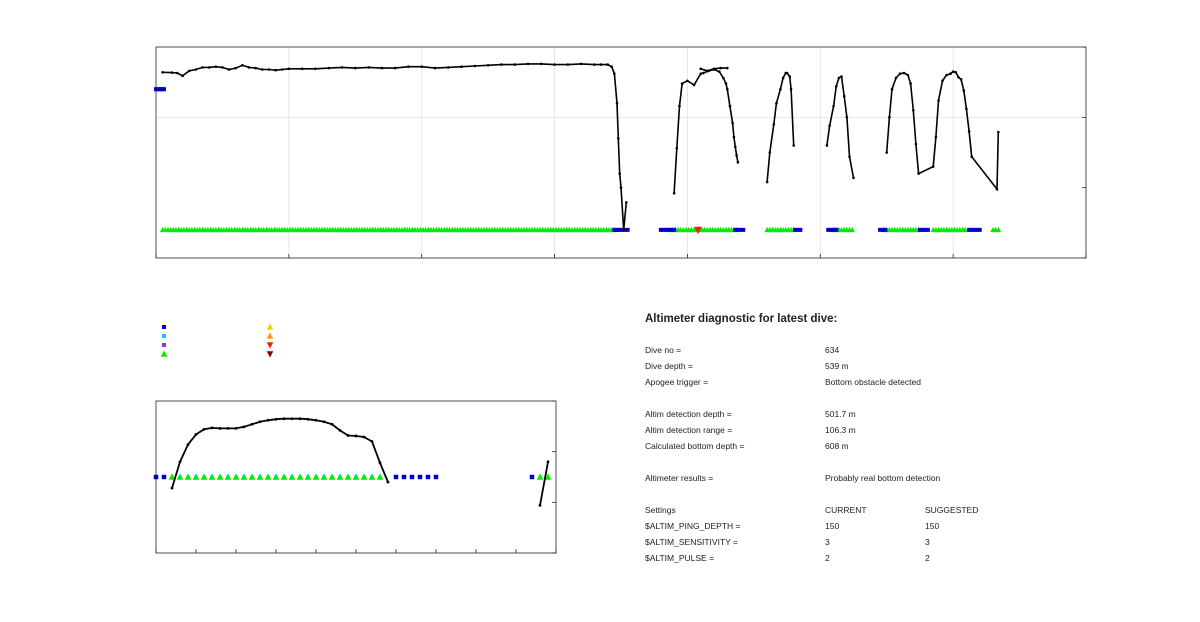 This screenshot has width=1200, height=622. I want to click on legend-marker-tde-false-return, so click(164, 345).